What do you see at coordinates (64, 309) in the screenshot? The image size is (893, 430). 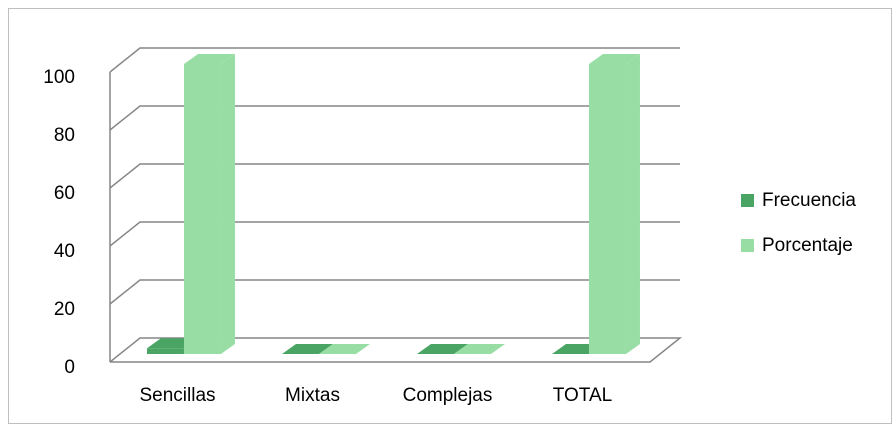 I see `y-tick-label: 20` at bounding box center [64, 309].